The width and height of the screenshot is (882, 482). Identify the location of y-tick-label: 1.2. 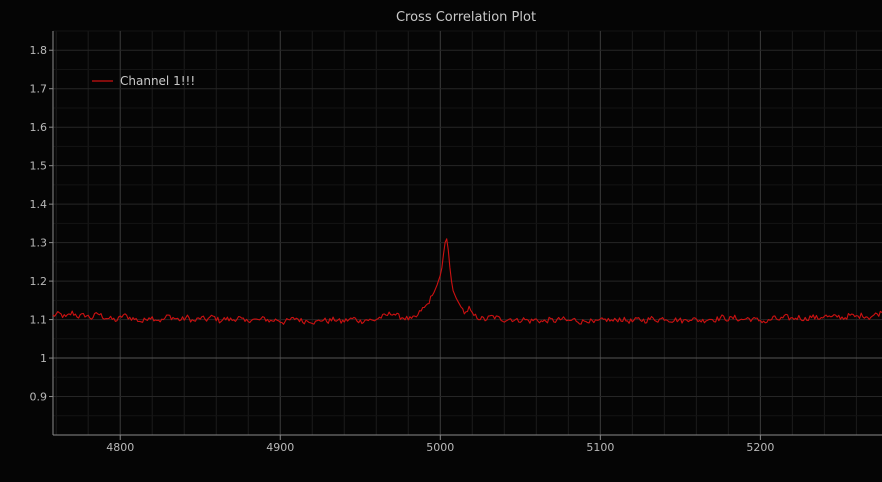
(39, 281).